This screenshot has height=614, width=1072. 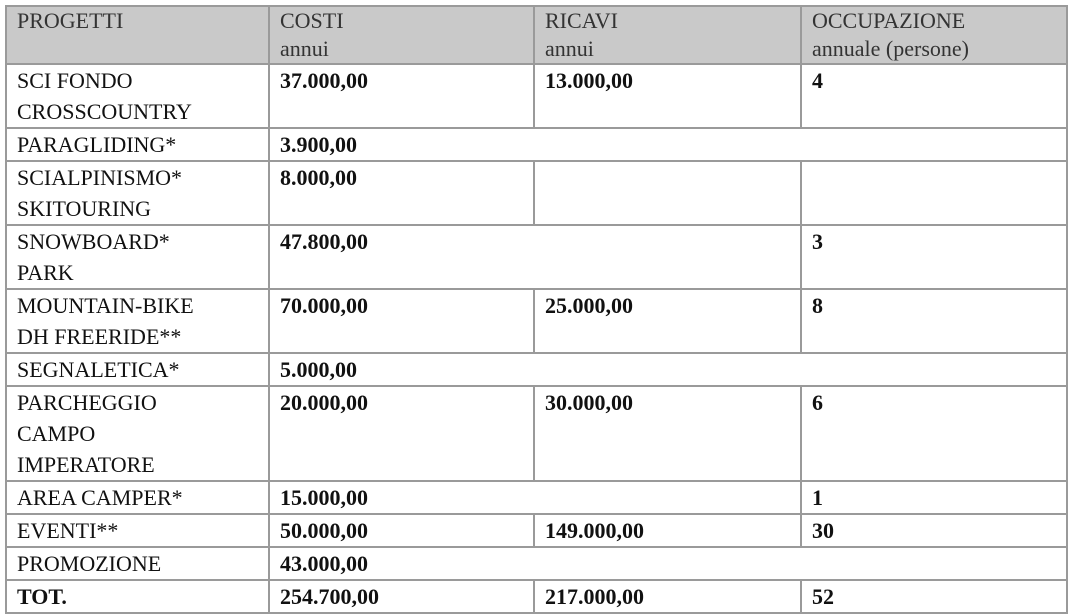 I want to click on table-cell: TOT., so click(x=137, y=596).